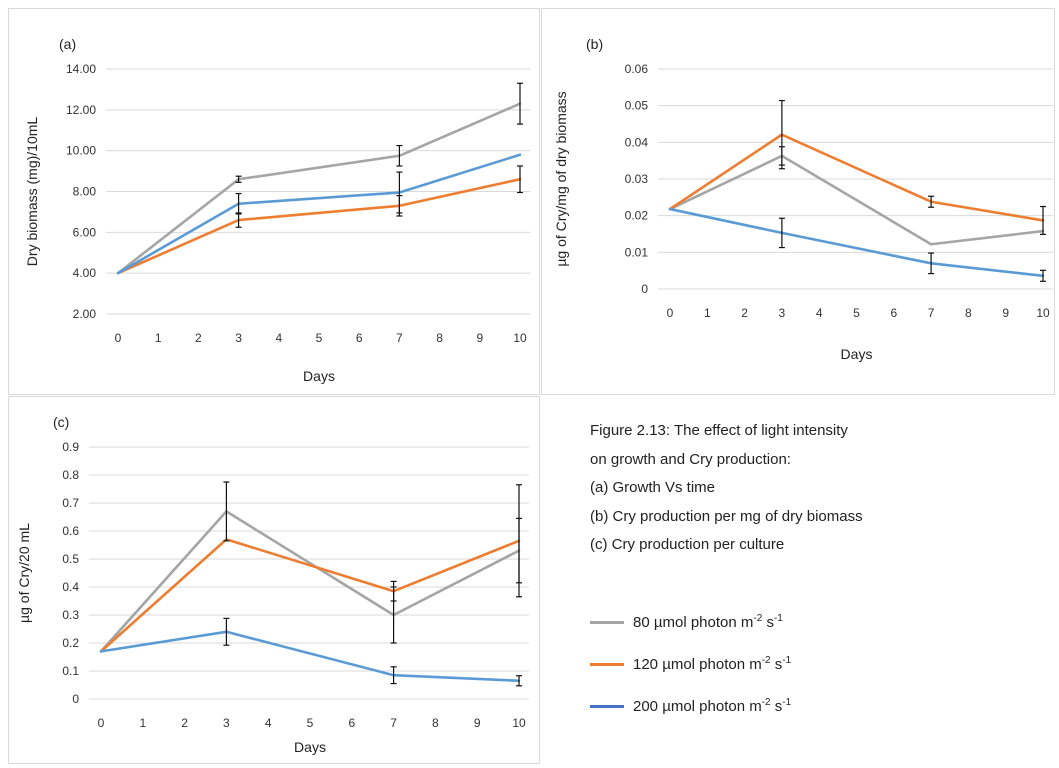 The image size is (1059, 768). What do you see at coordinates (24, 573) in the screenshot?
I see `y-axis-title: µg of Cry/20 mL` at bounding box center [24, 573].